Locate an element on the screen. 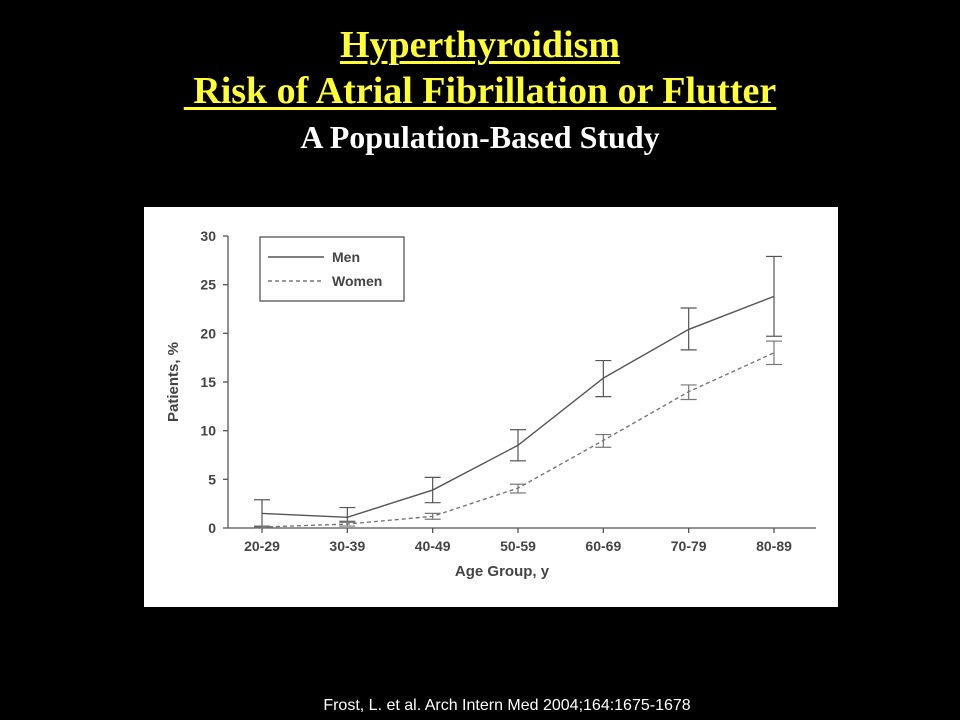  y-tick-label: 0 is located at coordinates (212, 528).